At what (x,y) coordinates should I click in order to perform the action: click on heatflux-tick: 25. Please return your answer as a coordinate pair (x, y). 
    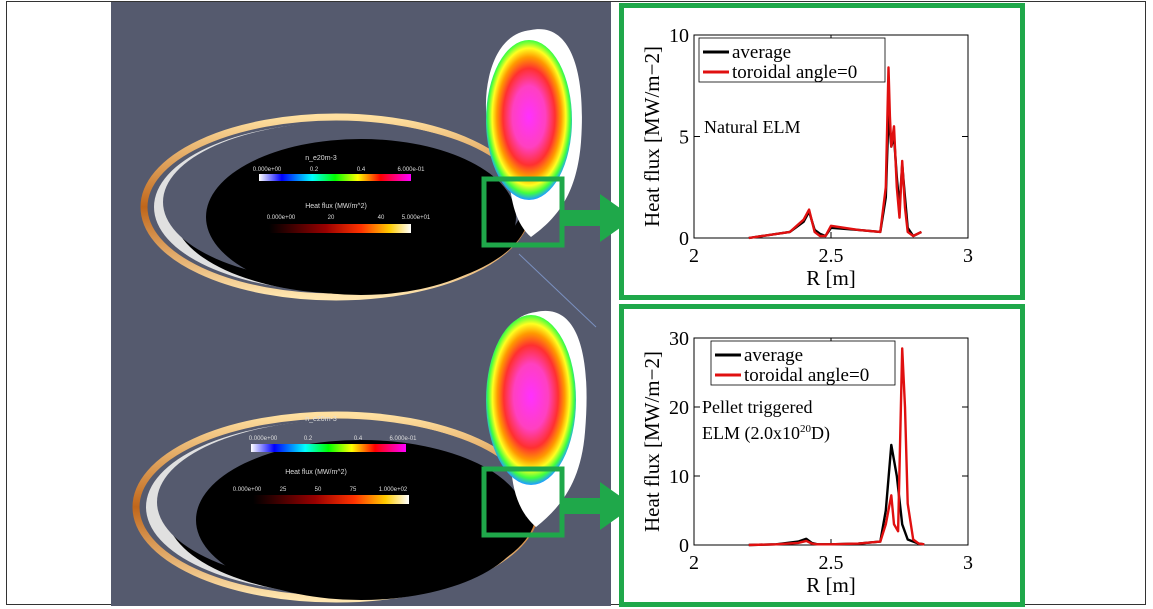
    Looking at the image, I should click on (283, 490).